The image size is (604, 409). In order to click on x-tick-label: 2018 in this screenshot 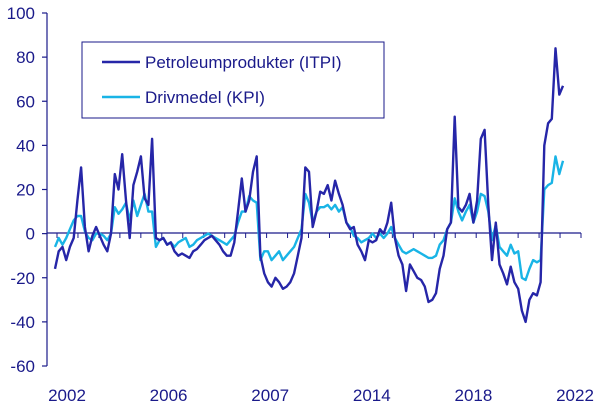, I will do `click(473, 395)`.